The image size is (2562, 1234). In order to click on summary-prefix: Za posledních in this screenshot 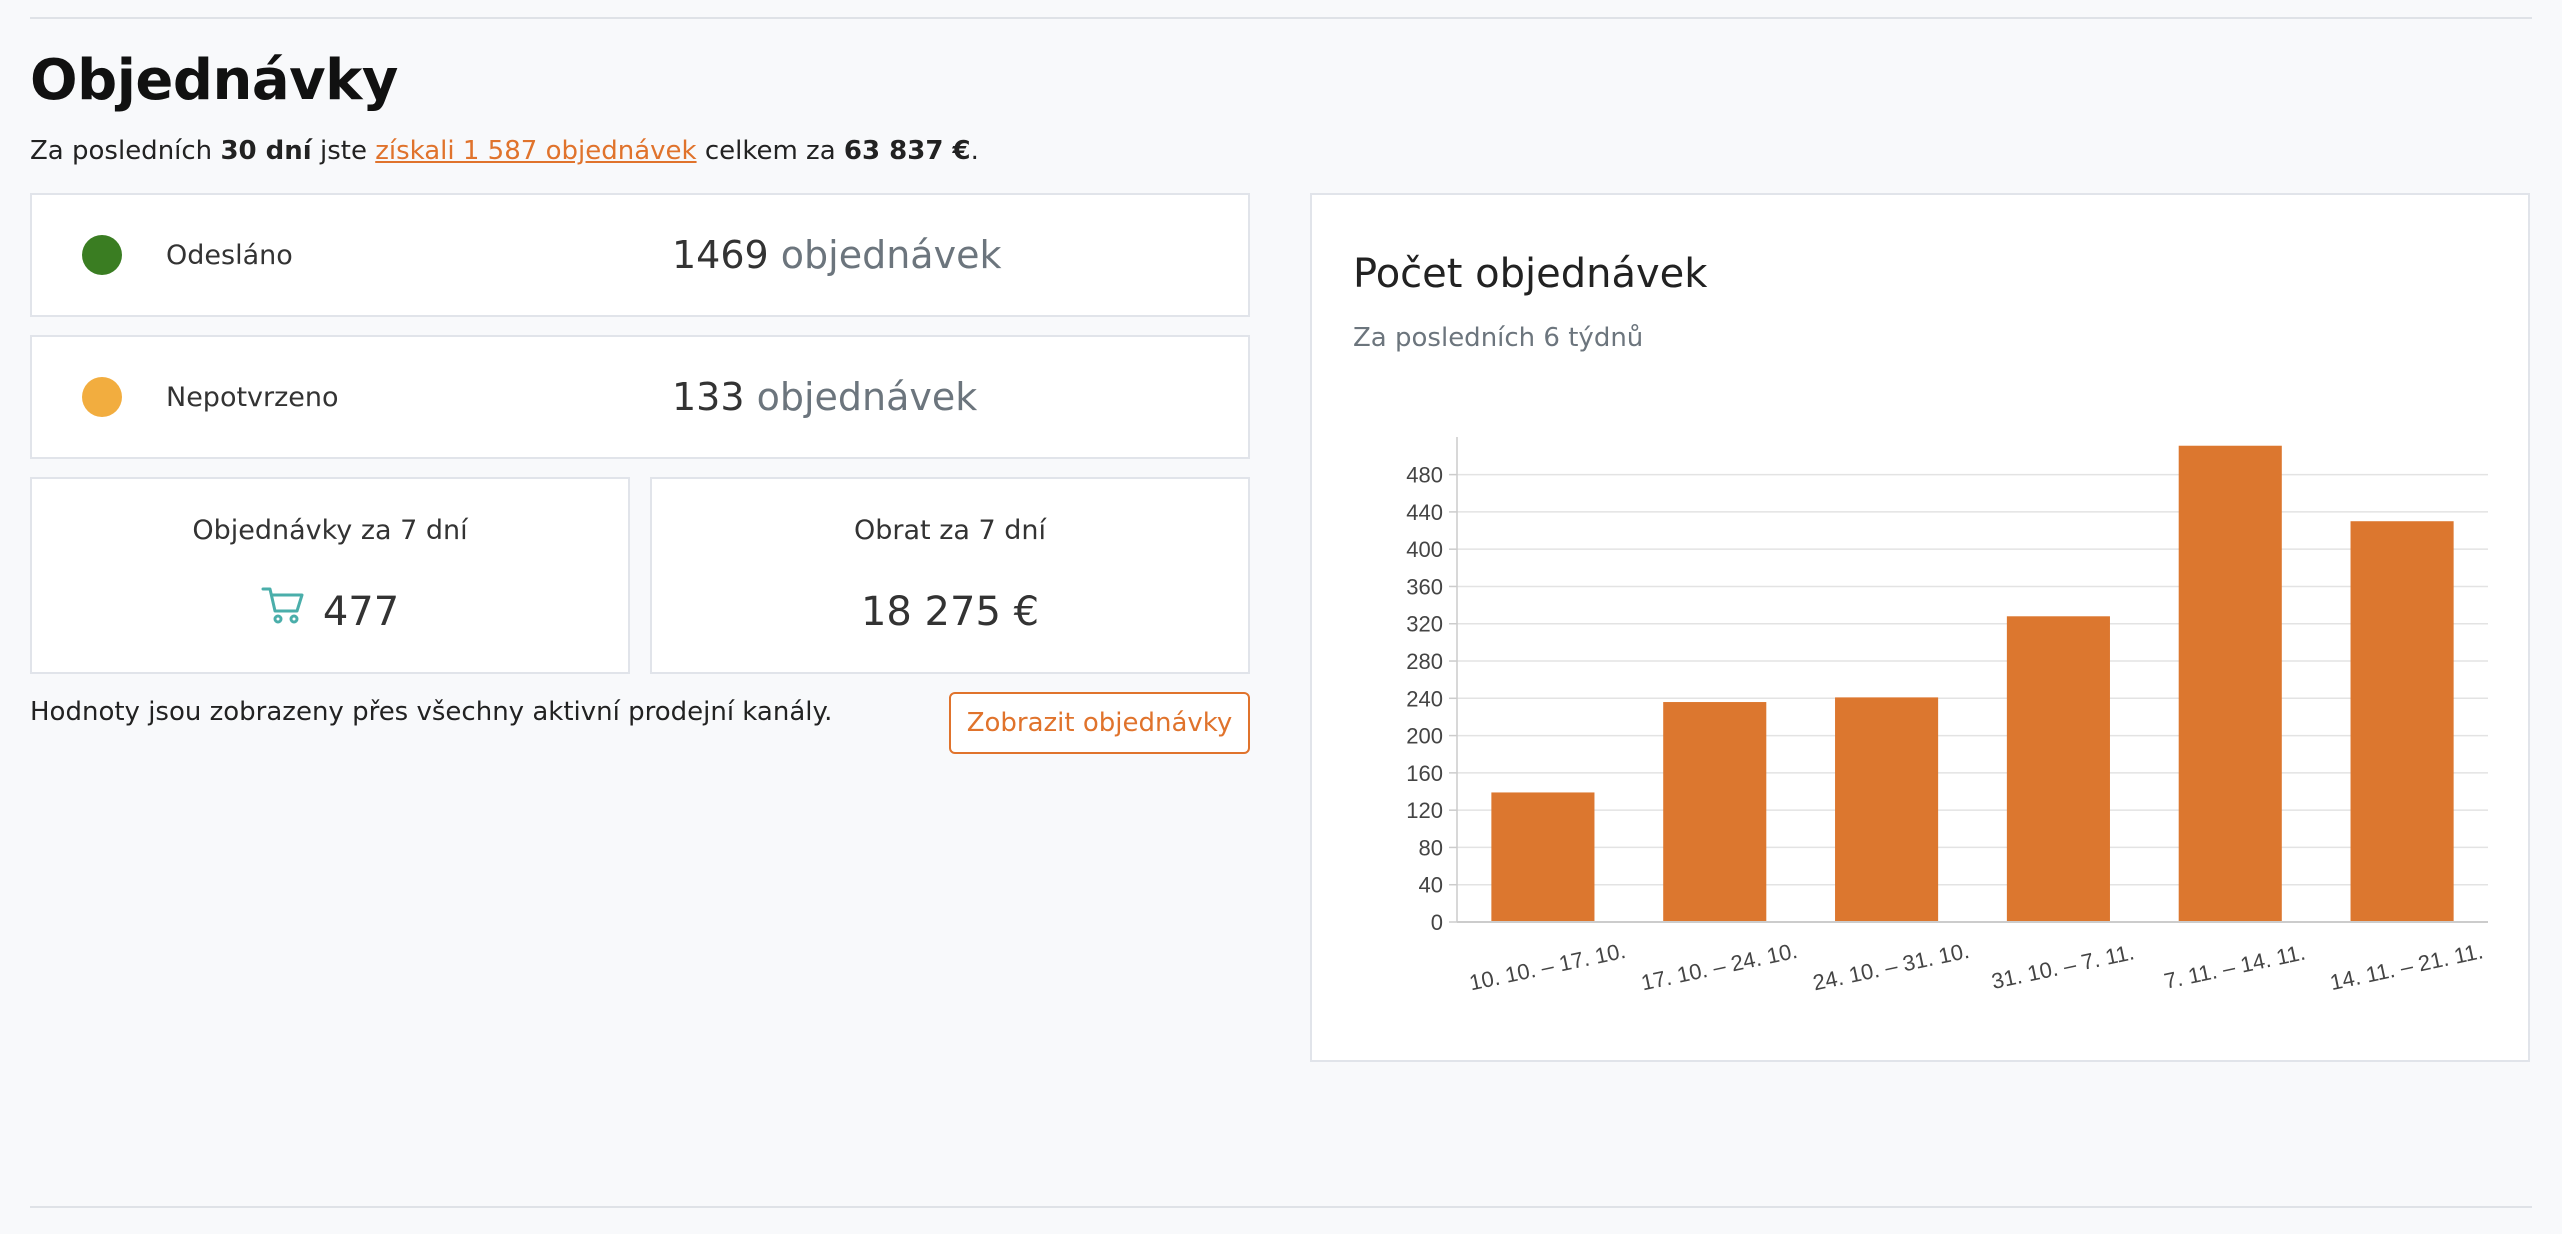, I will do `click(125, 151)`.